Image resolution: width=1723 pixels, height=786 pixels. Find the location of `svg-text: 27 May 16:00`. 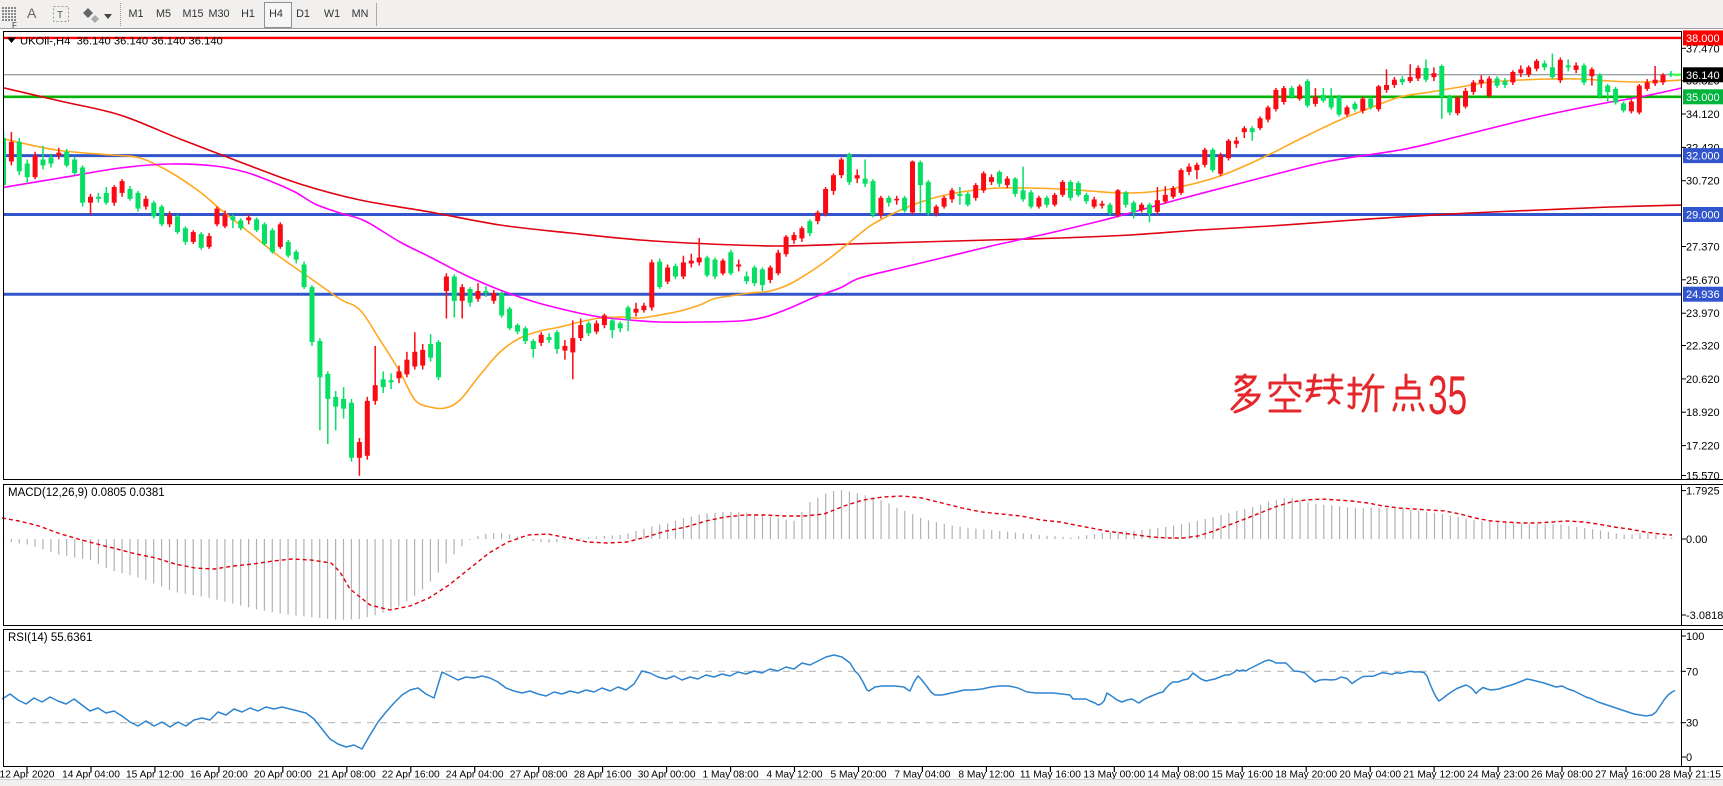

svg-text: 27 May 16:00 is located at coordinates (1626, 775).